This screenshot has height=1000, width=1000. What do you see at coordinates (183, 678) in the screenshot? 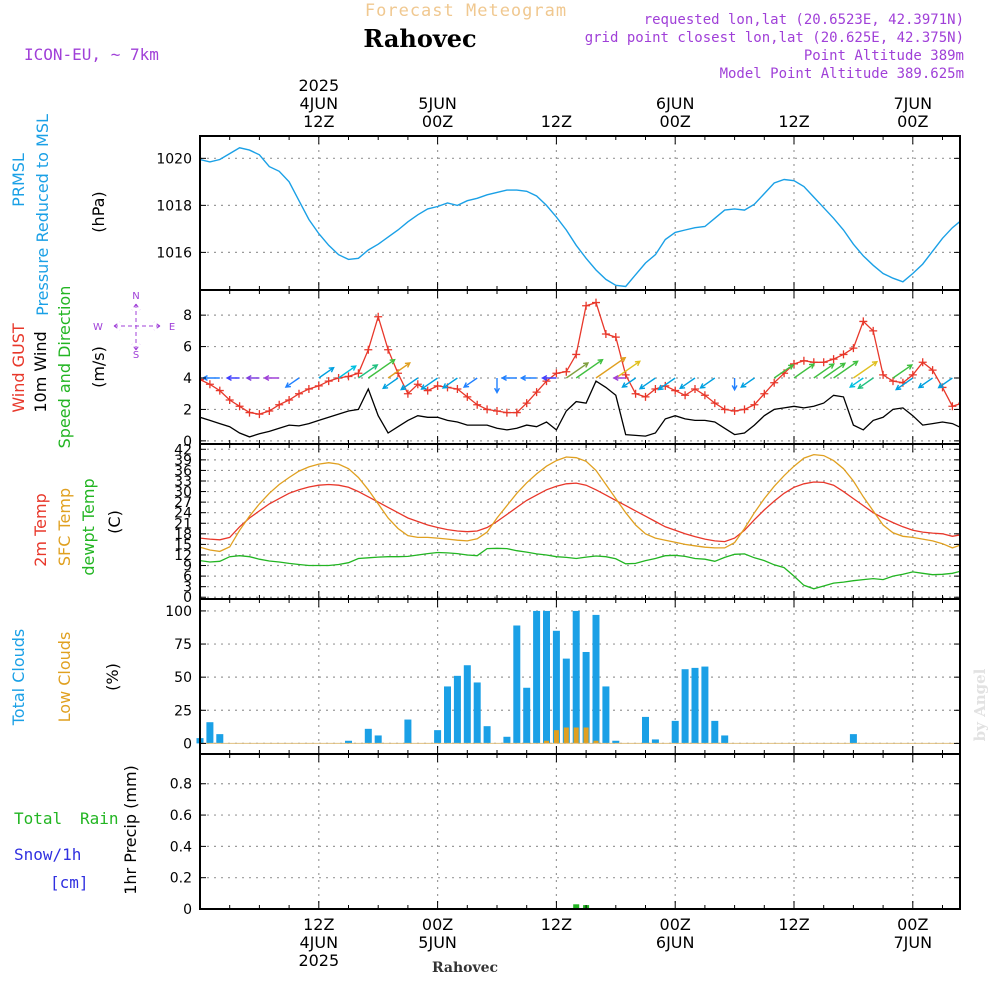
I see `y-tick-label: 50` at bounding box center [183, 678].